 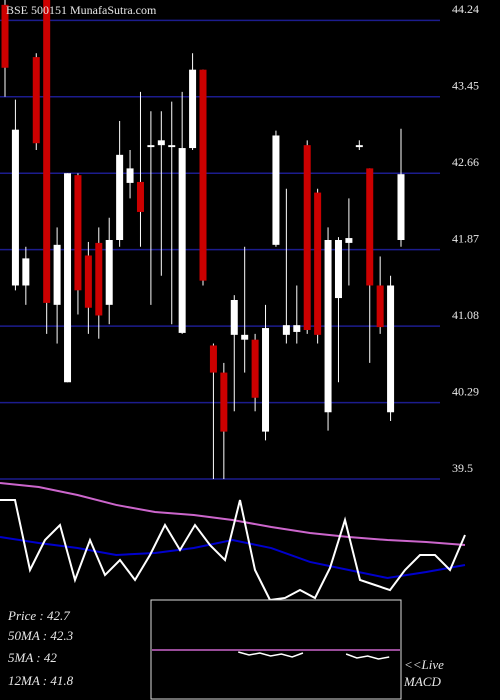 What do you see at coordinates (38, 615) in the screenshot?
I see `legend-text: Price : 42.7` at bounding box center [38, 615].